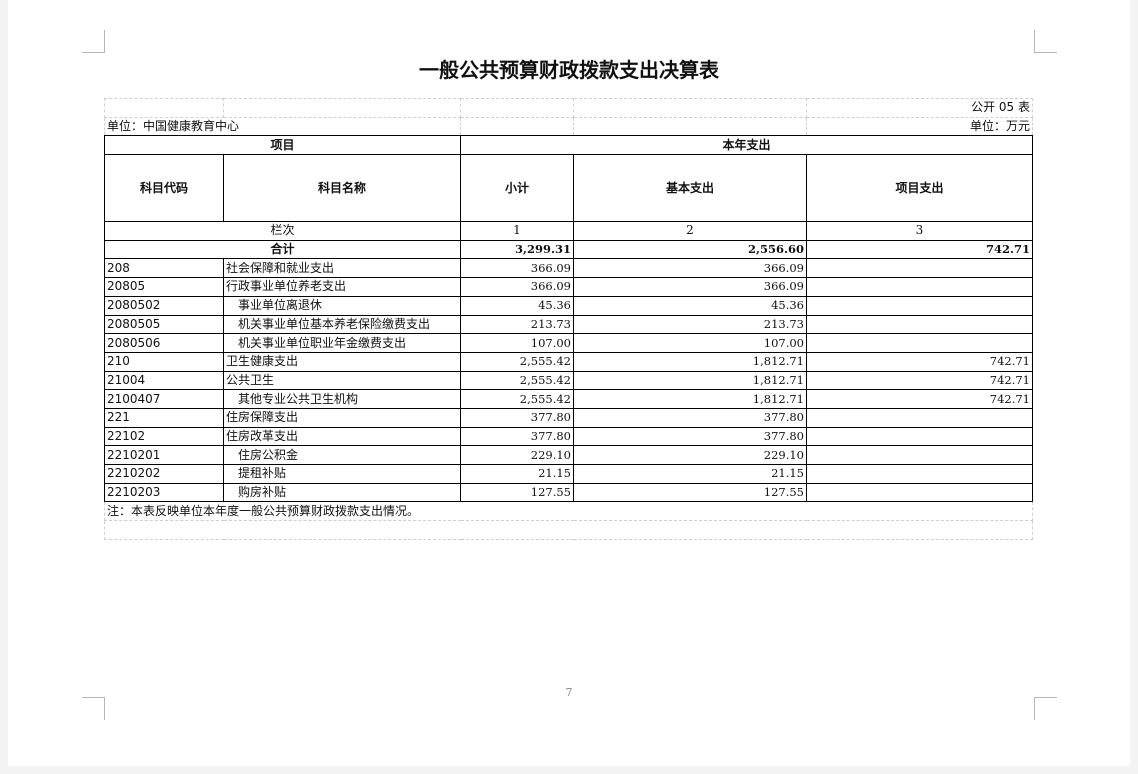  What do you see at coordinates (342, 361) in the screenshot?
I see `name-cell: 卫生健康支出` at bounding box center [342, 361].